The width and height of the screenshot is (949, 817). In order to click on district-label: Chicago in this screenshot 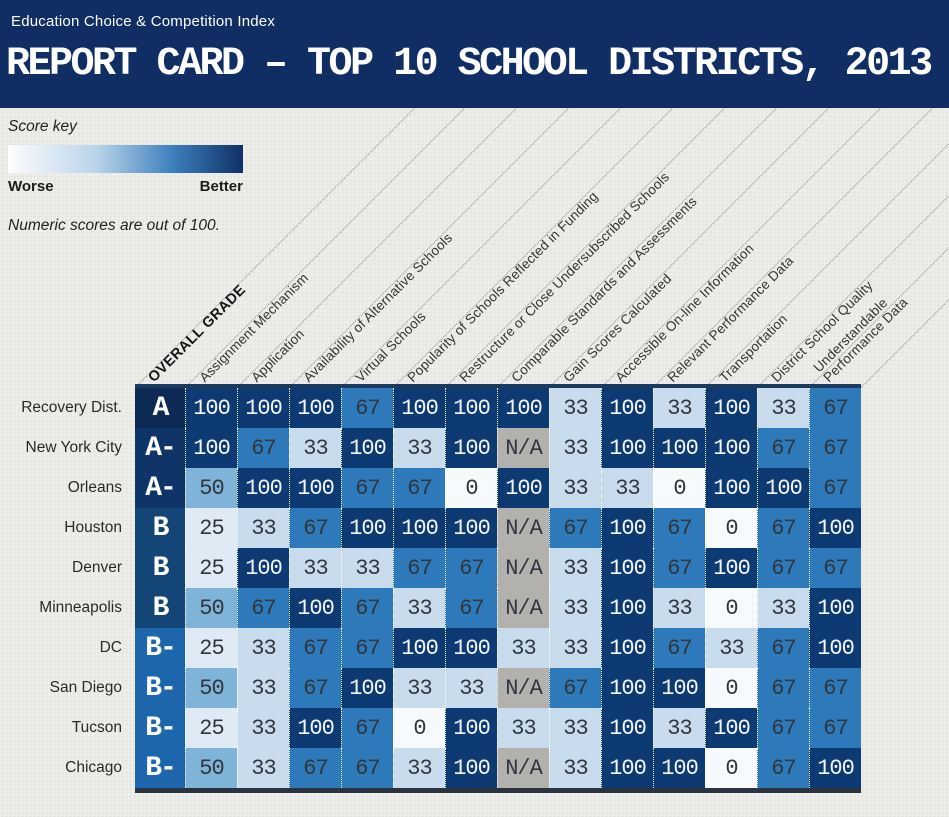, I will do `click(93, 767)`.